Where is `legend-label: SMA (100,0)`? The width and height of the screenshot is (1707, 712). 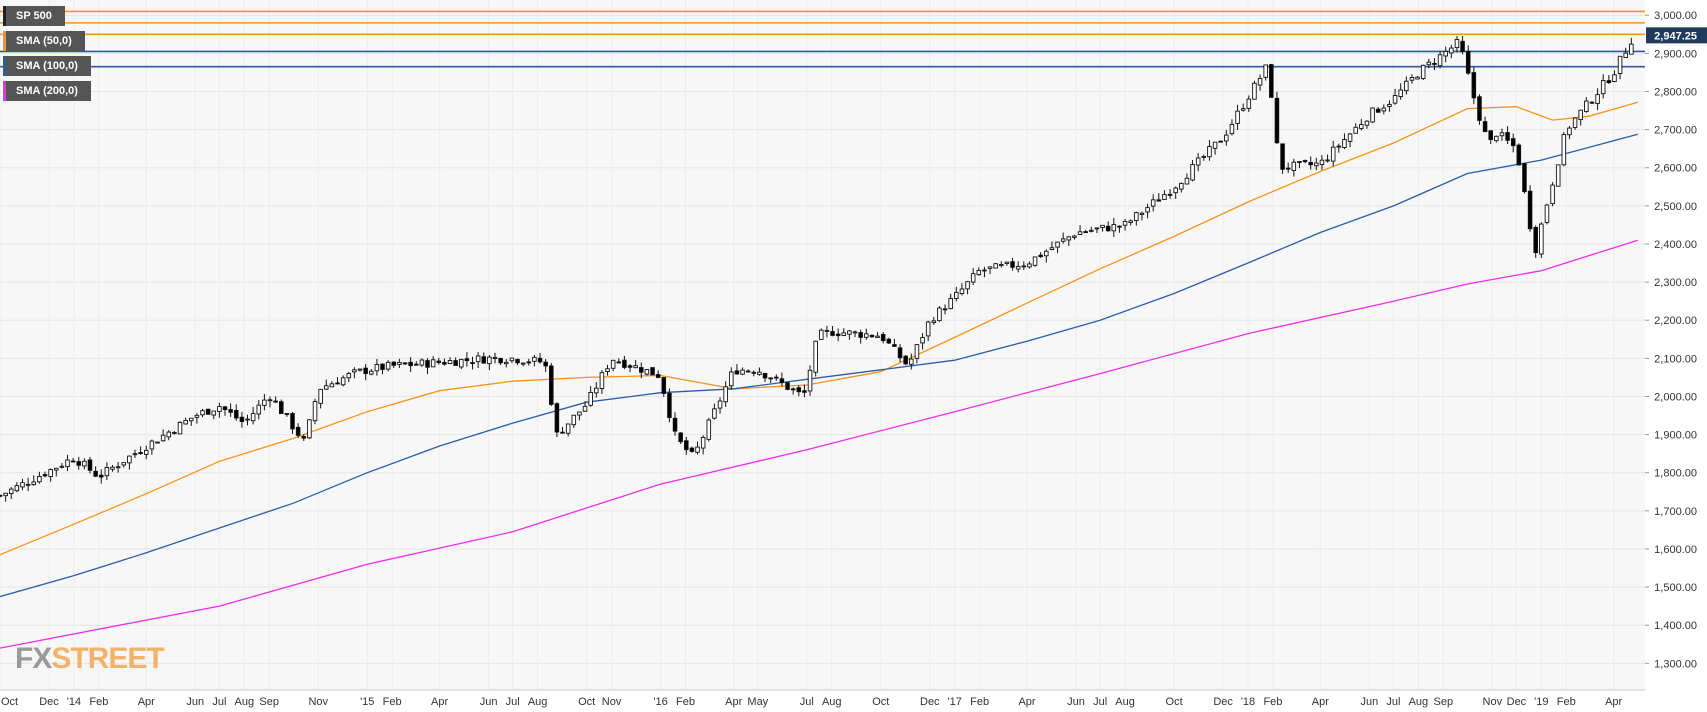
legend-label: SMA (100,0) is located at coordinates (48, 66).